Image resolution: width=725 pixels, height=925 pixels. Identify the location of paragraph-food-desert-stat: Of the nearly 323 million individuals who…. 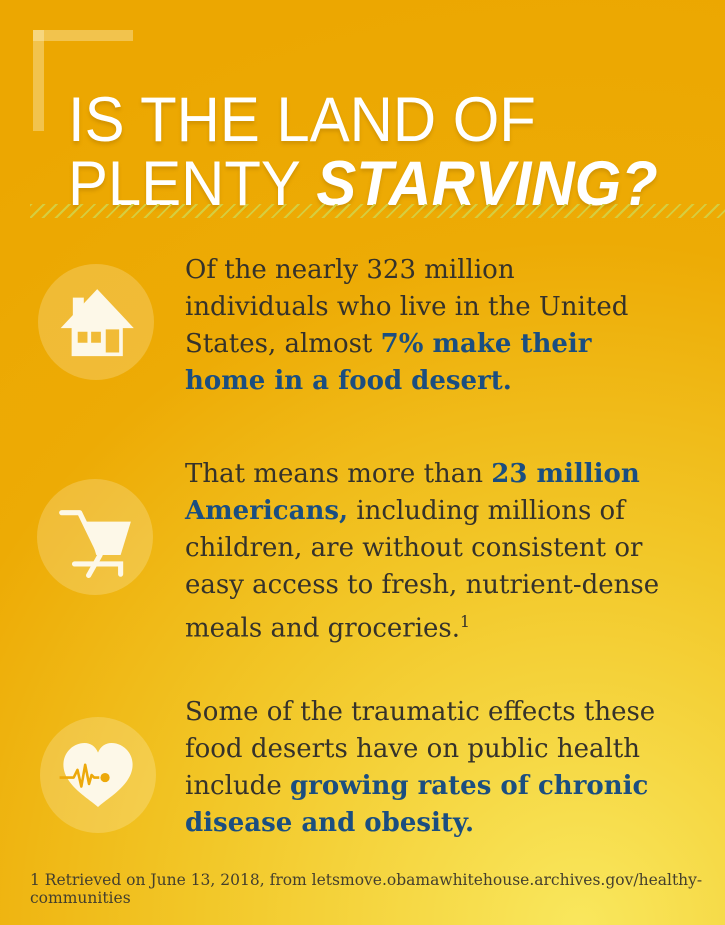
(407, 325).